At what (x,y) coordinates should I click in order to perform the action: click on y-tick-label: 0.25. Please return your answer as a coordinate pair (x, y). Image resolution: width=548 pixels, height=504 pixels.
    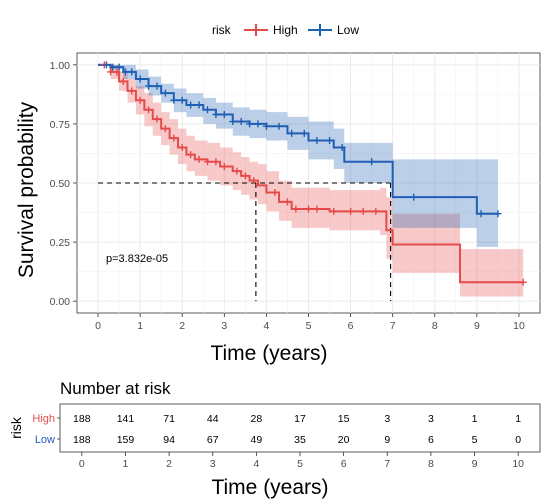
    Looking at the image, I should click on (60, 243).